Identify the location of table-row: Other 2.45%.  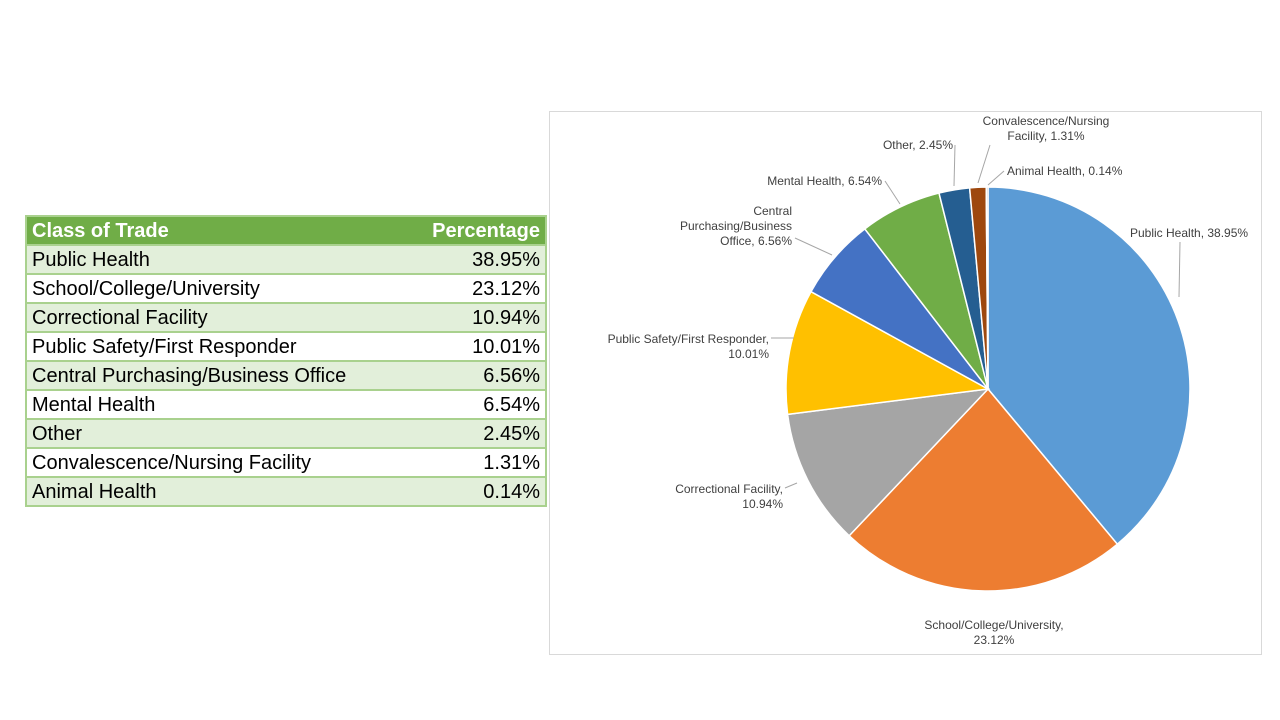
(286, 433).